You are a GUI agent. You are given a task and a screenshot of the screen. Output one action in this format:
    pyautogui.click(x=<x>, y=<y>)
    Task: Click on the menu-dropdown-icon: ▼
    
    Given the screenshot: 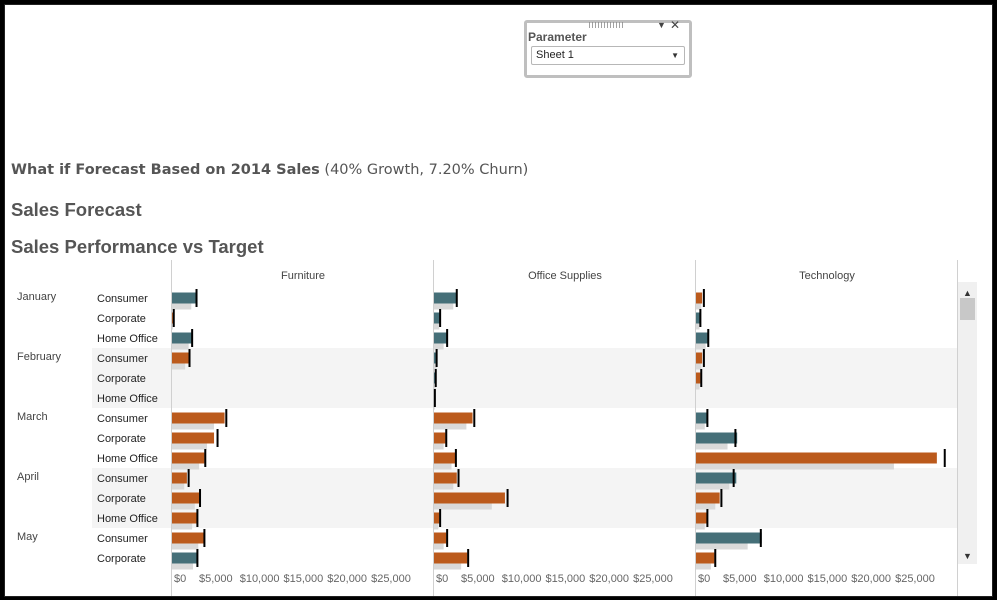 What is the action you would take?
    pyautogui.click(x=661, y=25)
    